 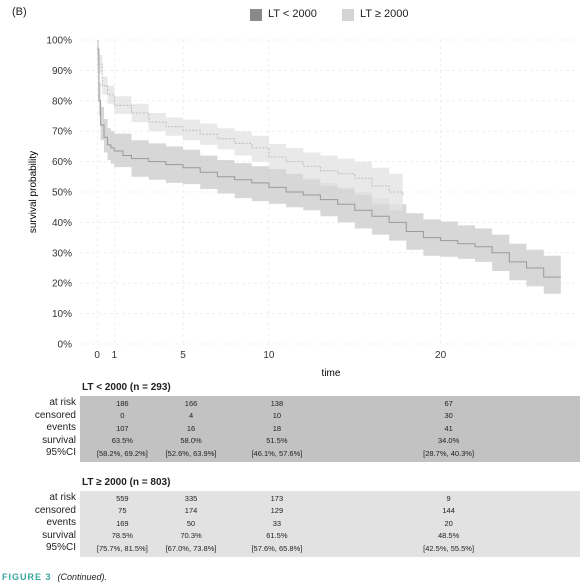 I want to click on table-cell: [75.7%, 81.5%], so click(x=122, y=548).